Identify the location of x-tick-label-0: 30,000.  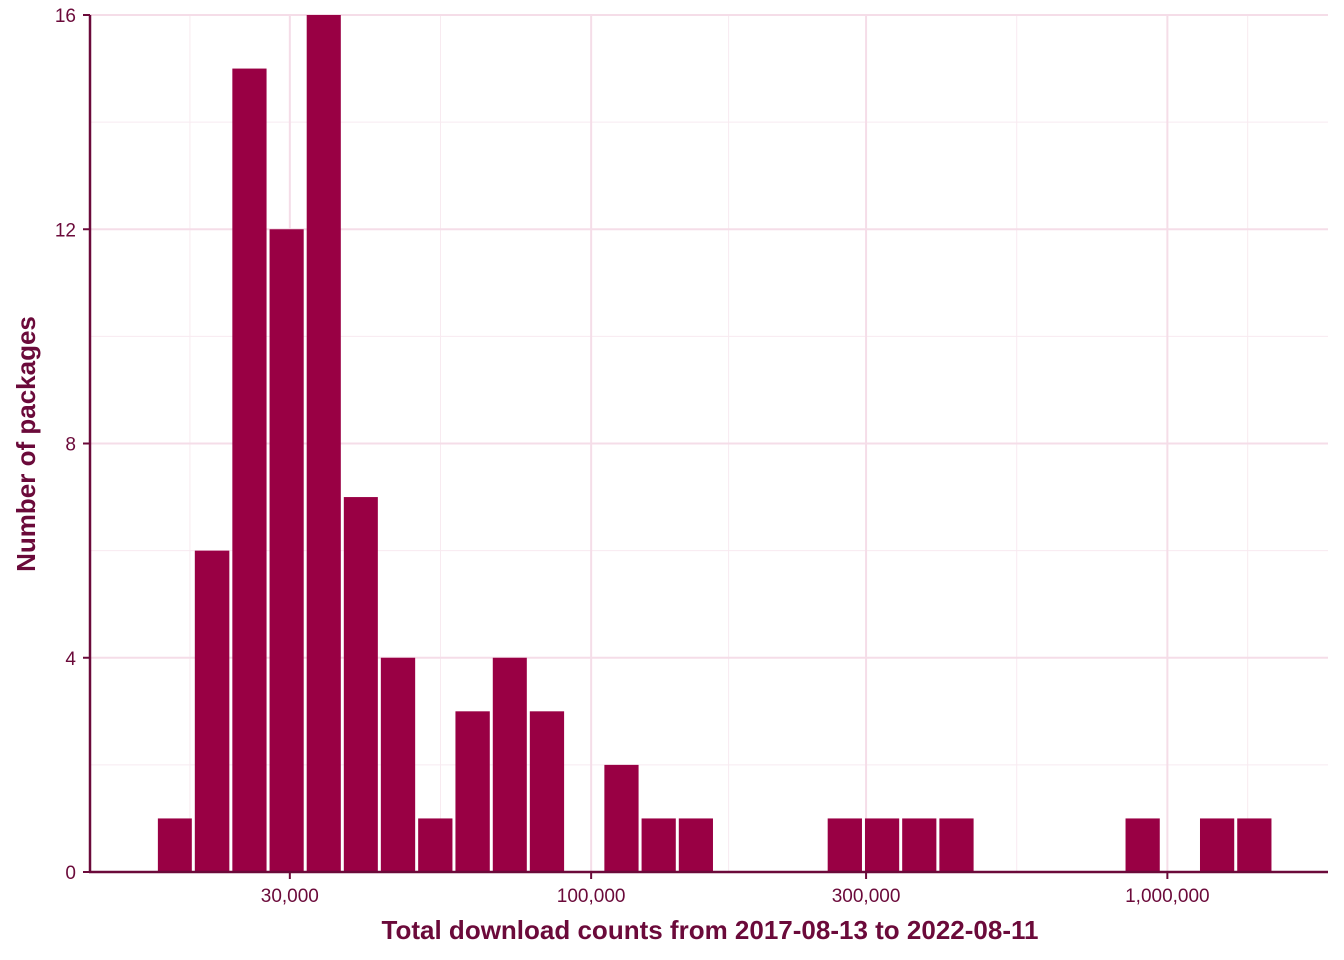
(290, 896).